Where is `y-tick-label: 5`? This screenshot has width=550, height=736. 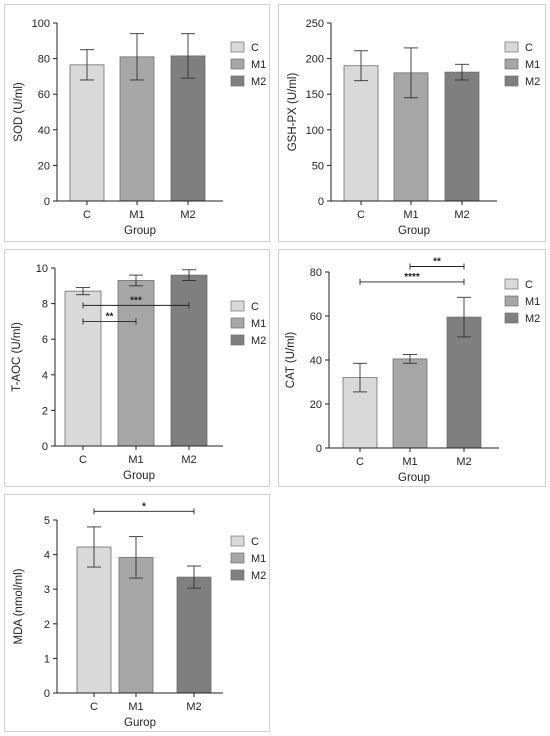
y-tick-label: 5 is located at coordinates (47, 521).